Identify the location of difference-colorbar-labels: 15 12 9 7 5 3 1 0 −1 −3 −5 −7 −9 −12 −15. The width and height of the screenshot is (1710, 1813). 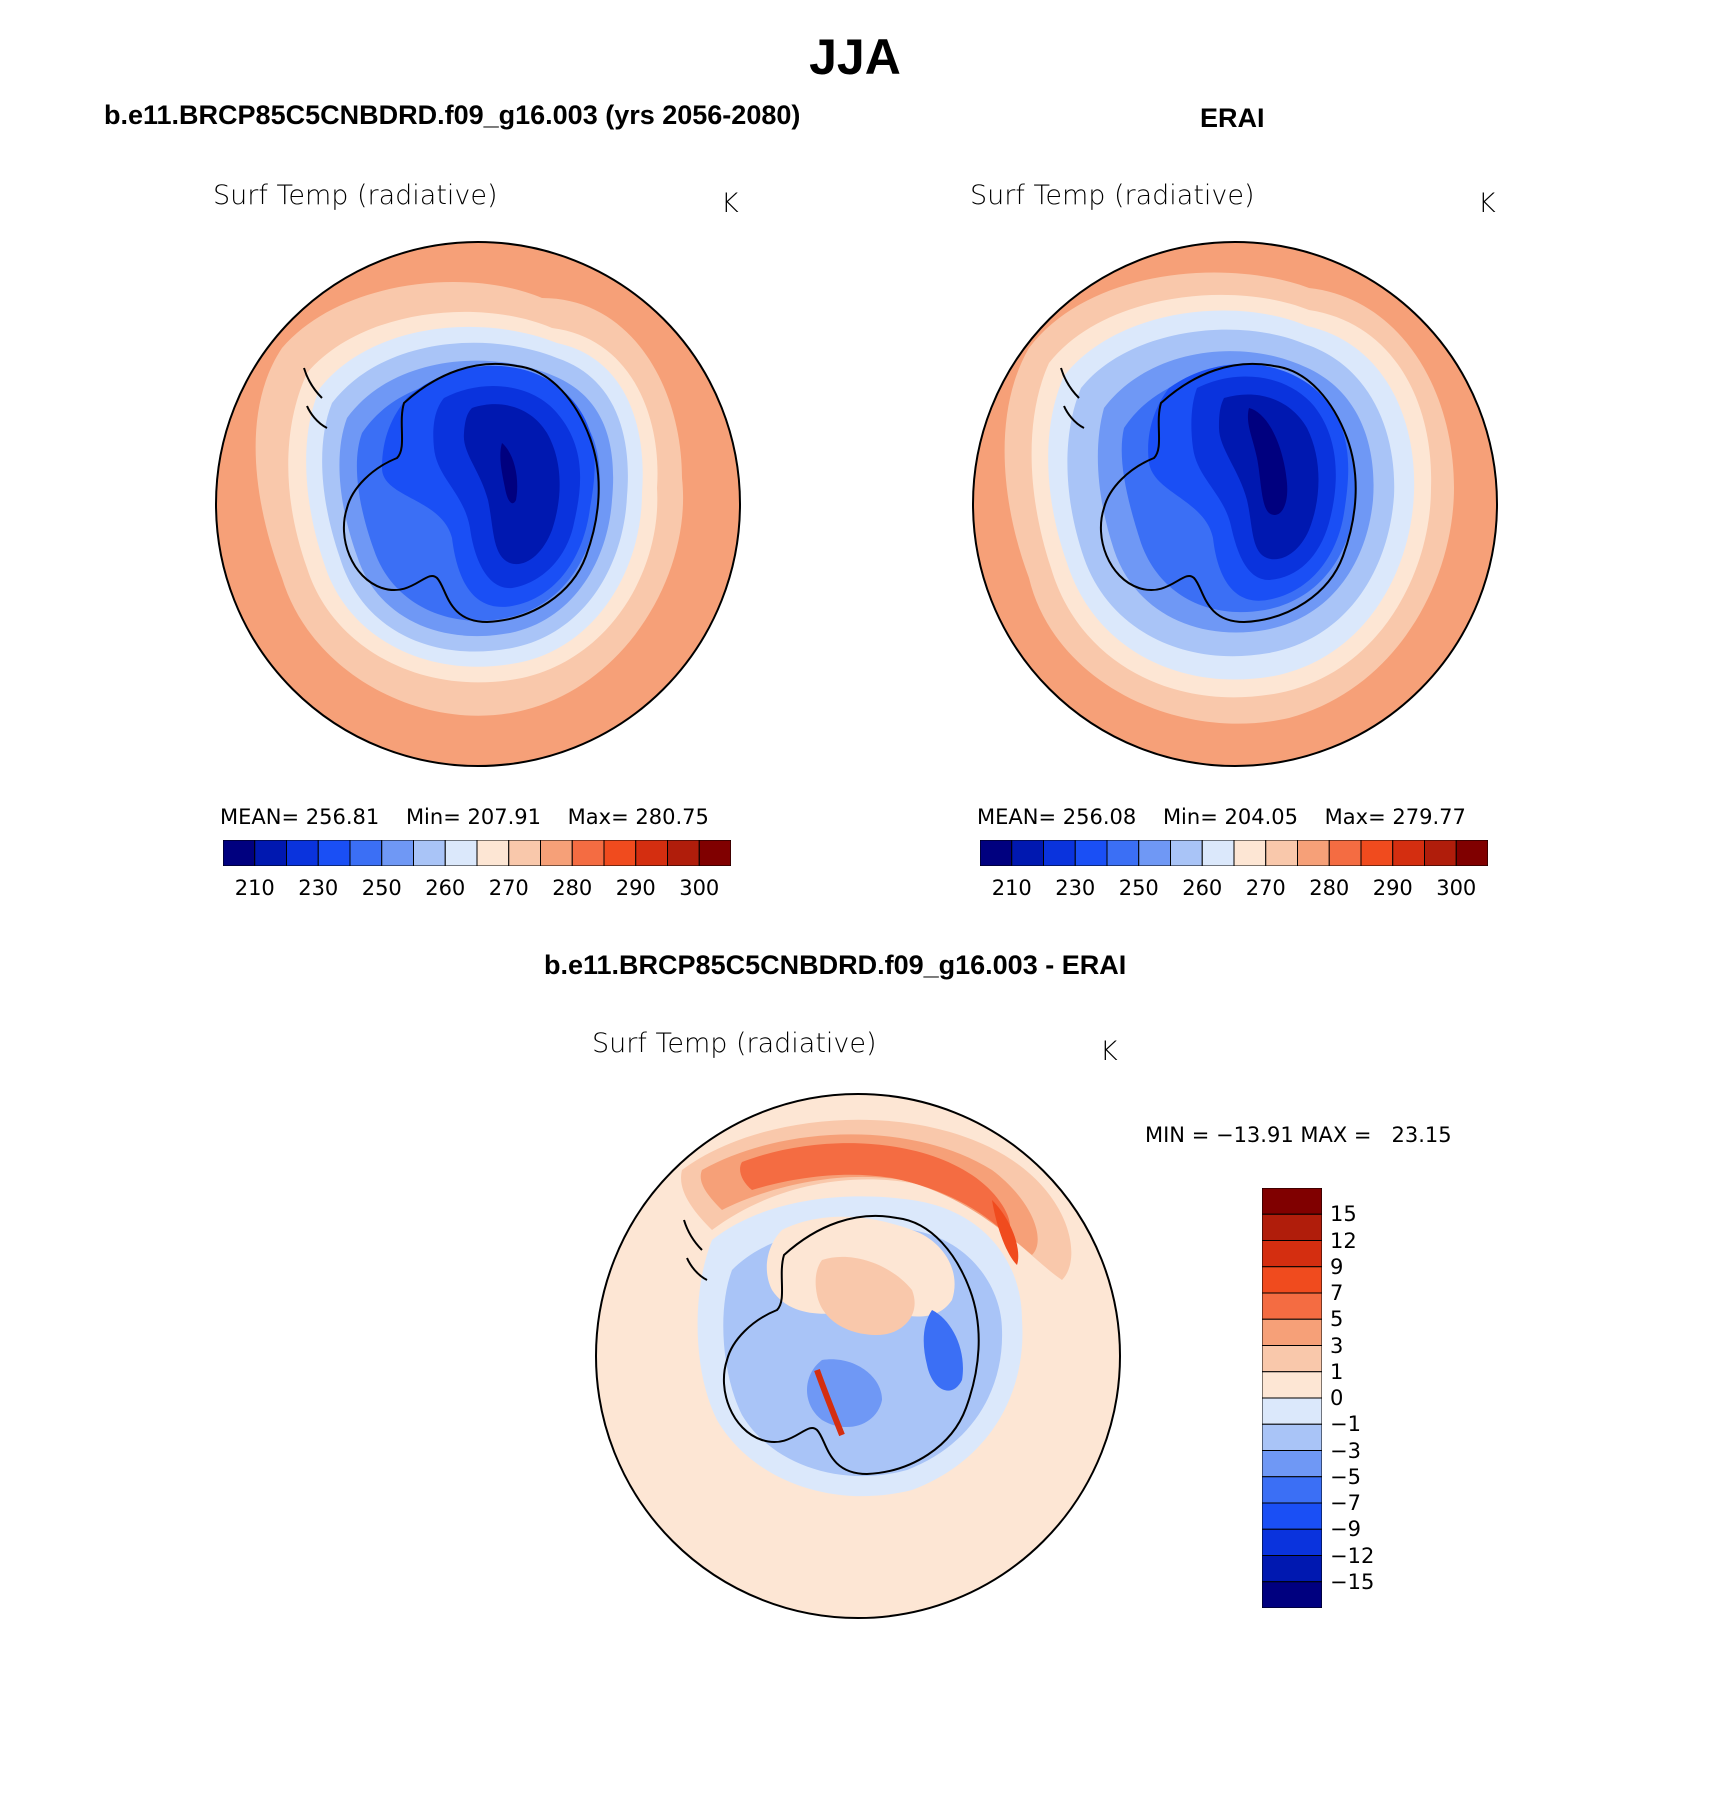
(1370, 1398).